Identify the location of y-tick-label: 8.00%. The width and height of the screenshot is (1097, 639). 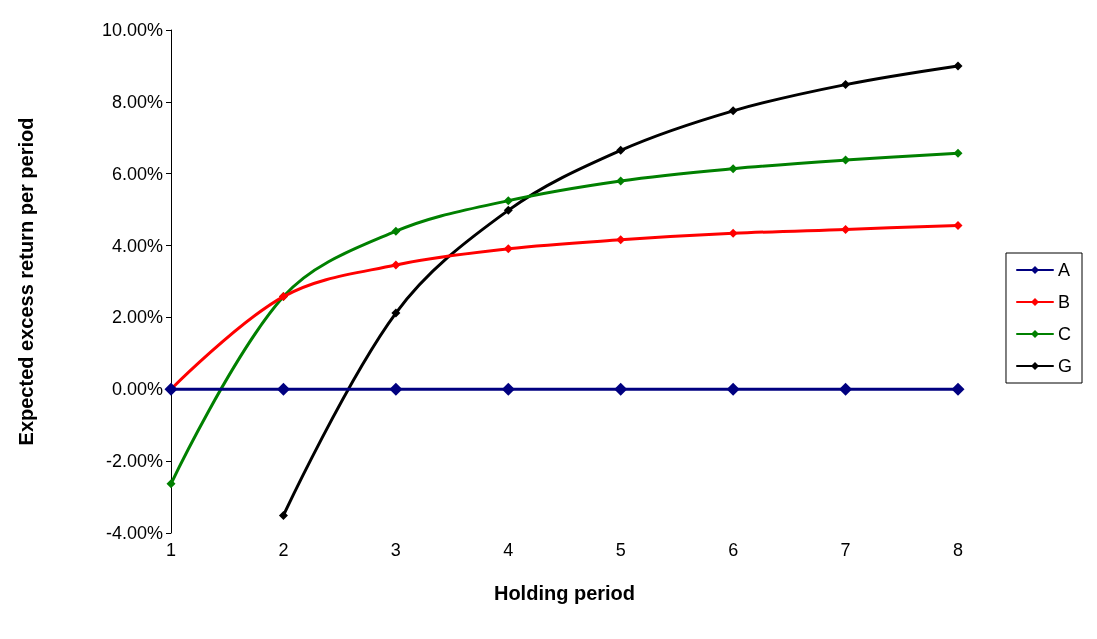
(137, 101).